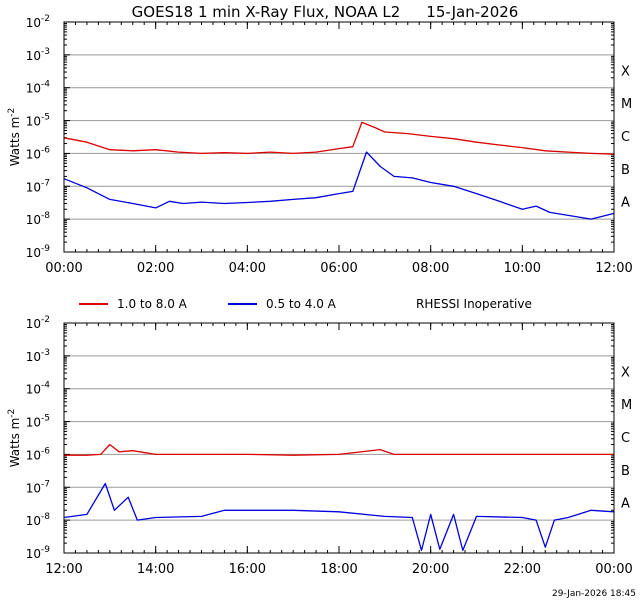  I want to click on x-tick-label: 16:00, so click(247, 569).